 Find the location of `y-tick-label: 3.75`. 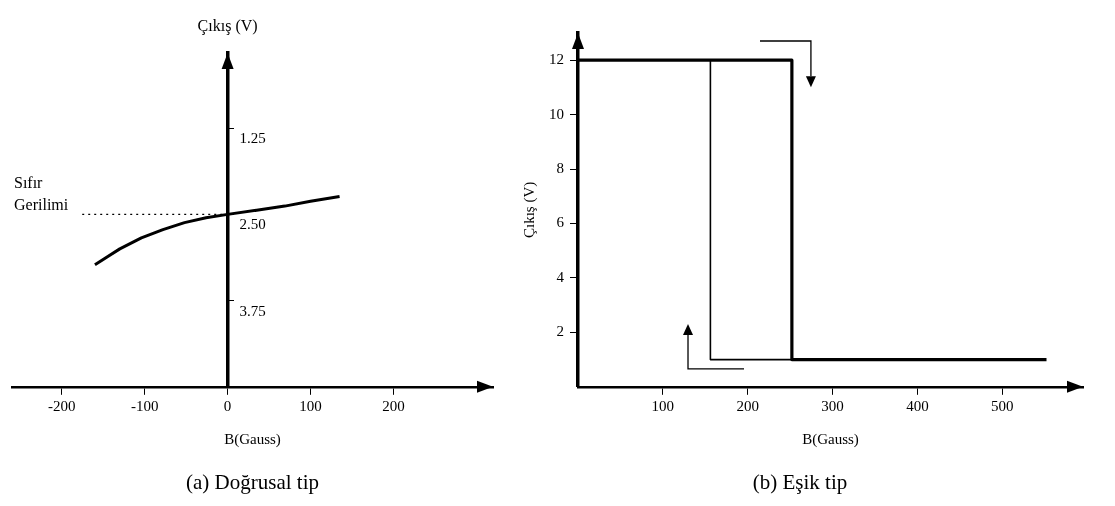

y-tick-label: 3.75 is located at coordinates (252, 310).